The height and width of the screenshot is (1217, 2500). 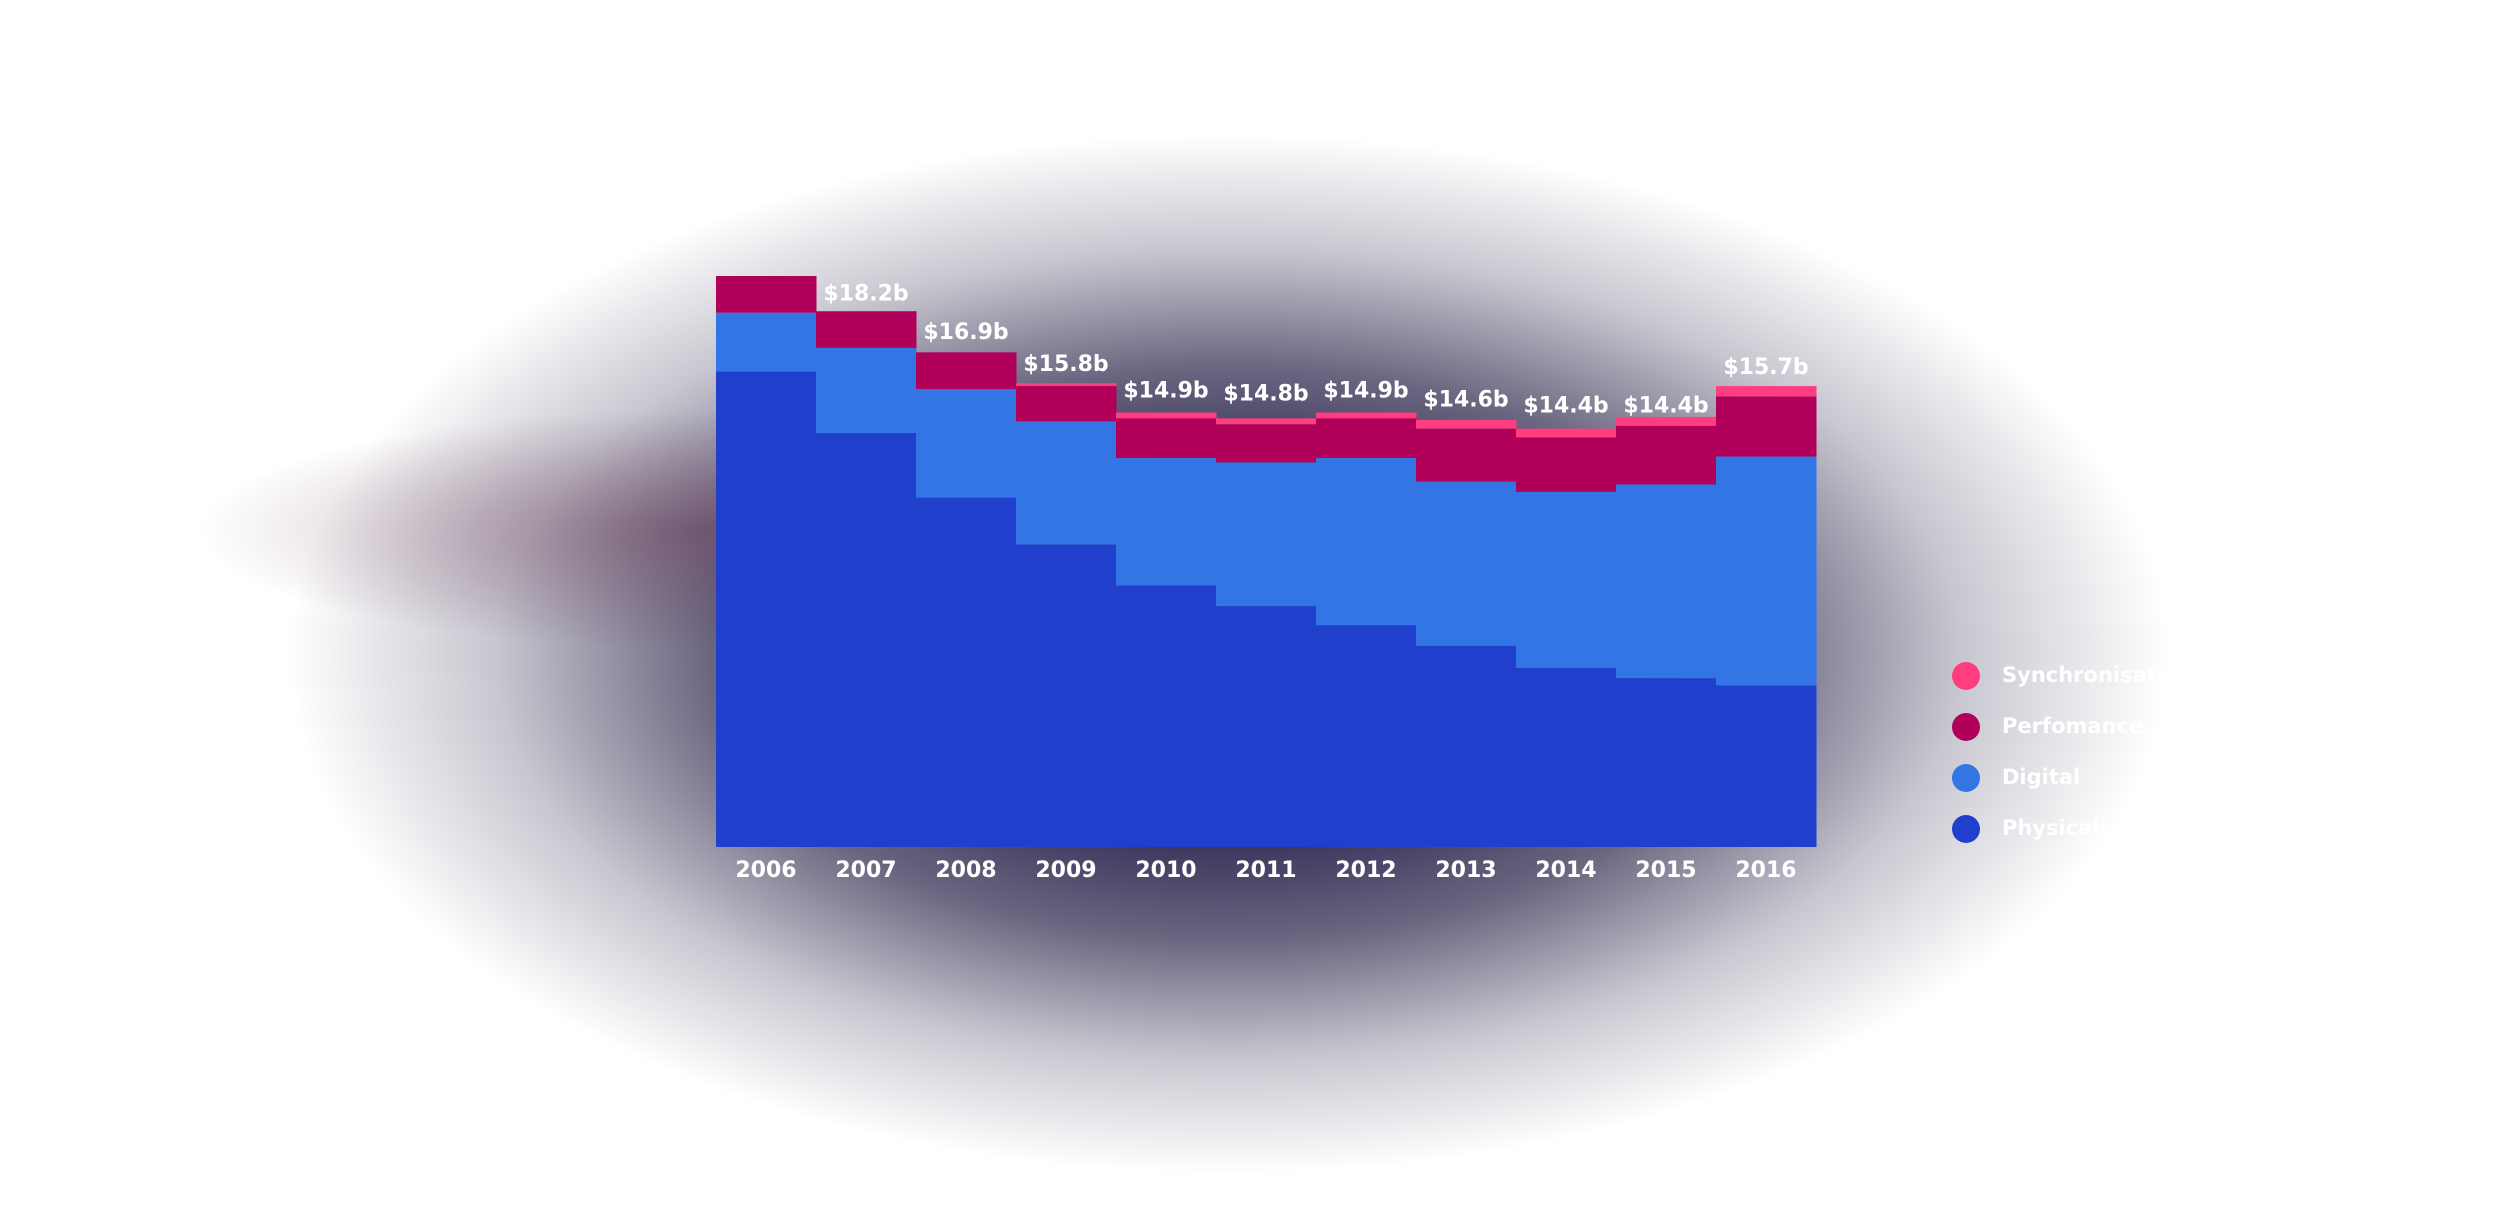 I want to click on legend-label: Synchronisation, so click(x=2097, y=675).